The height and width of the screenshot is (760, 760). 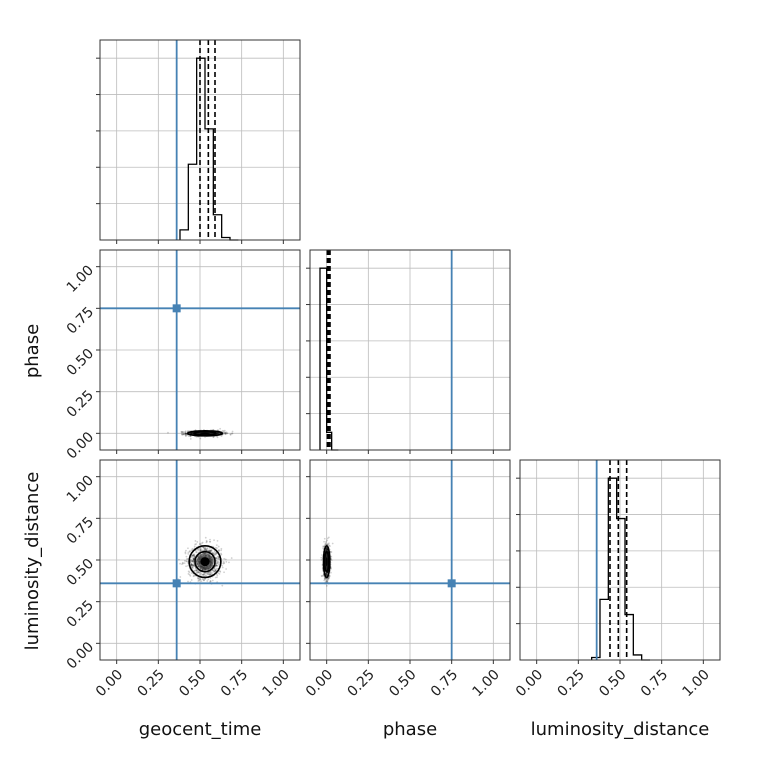 What do you see at coordinates (80, 445) in the screenshot?
I see `y-tick-label: 0.00` at bounding box center [80, 445].